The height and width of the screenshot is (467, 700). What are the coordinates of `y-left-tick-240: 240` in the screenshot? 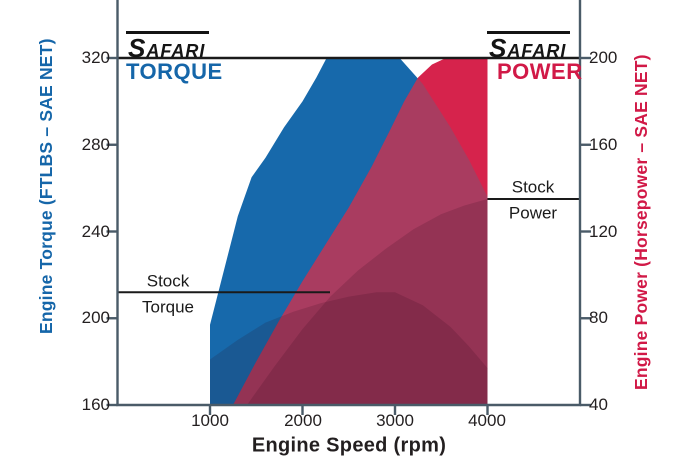 It's located at (95, 231).